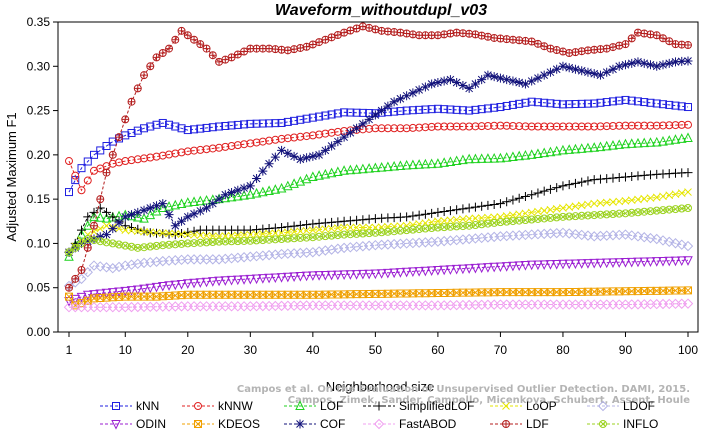 The image size is (702, 434). What do you see at coordinates (563, 350) in the screenshot?
I see `x-tick-label: 80` at bounding box center [563, 350].